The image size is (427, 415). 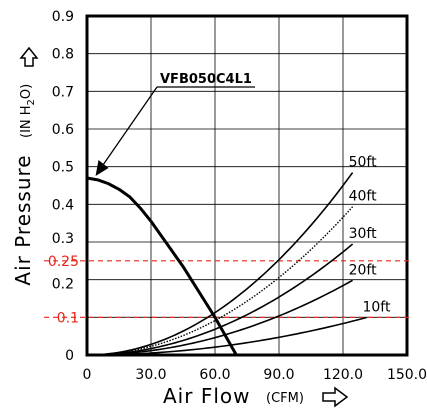 What do you see at coordinates (363, 197) in the screenshot?
I see `system-curve-label: 40ft` at bounding box center [363, 197].